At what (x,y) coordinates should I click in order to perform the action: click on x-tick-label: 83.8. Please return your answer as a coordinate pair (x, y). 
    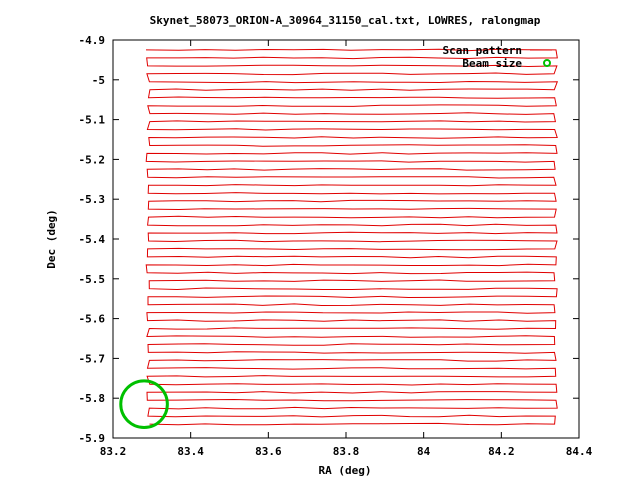
    Looking at the image, I should click on (346, 451).